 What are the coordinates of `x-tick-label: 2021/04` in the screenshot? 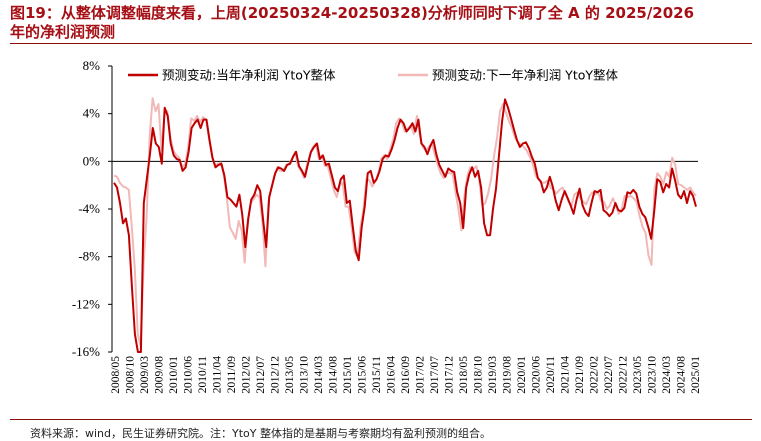 It's located at (566, 375).